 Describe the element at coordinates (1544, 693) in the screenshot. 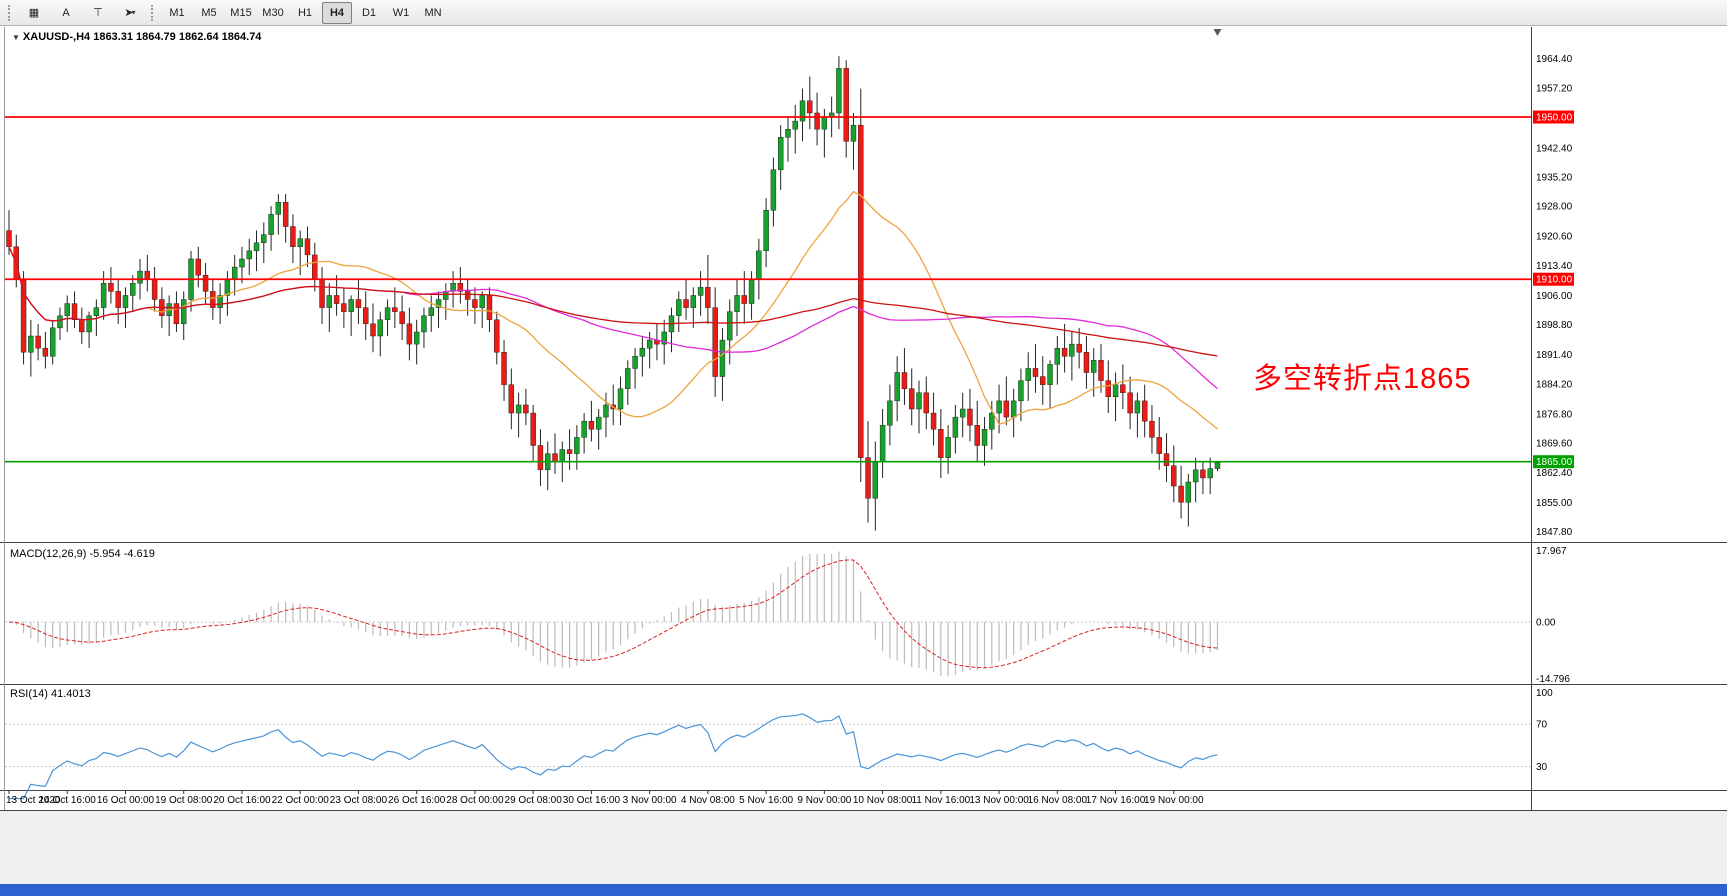

I see `rsi-axis-label: 100` at that location.